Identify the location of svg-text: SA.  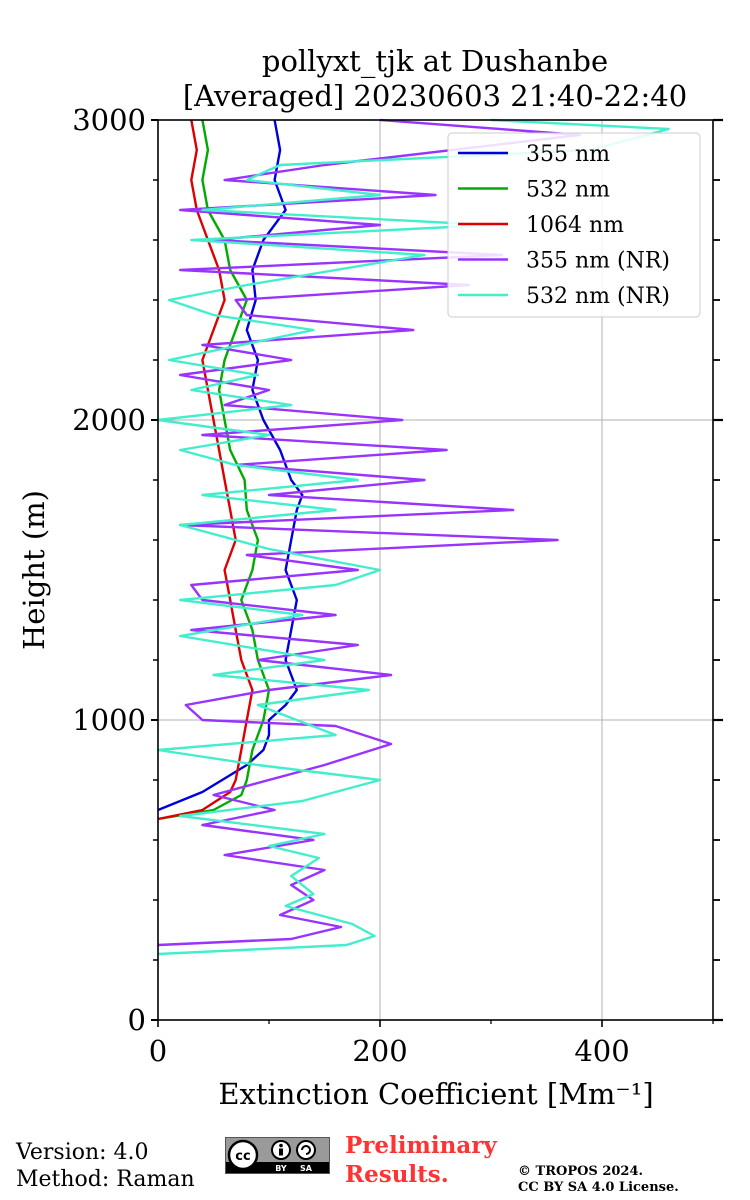
(306, 1168).